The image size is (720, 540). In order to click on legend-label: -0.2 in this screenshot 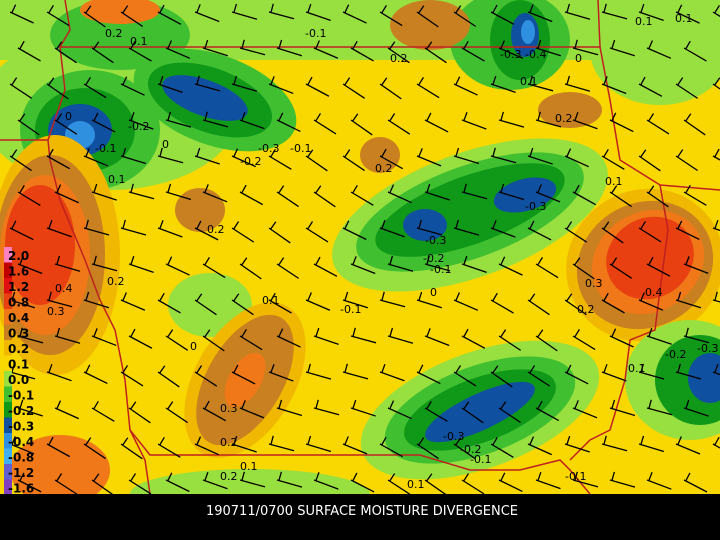, I will do `click(21, 411)`.